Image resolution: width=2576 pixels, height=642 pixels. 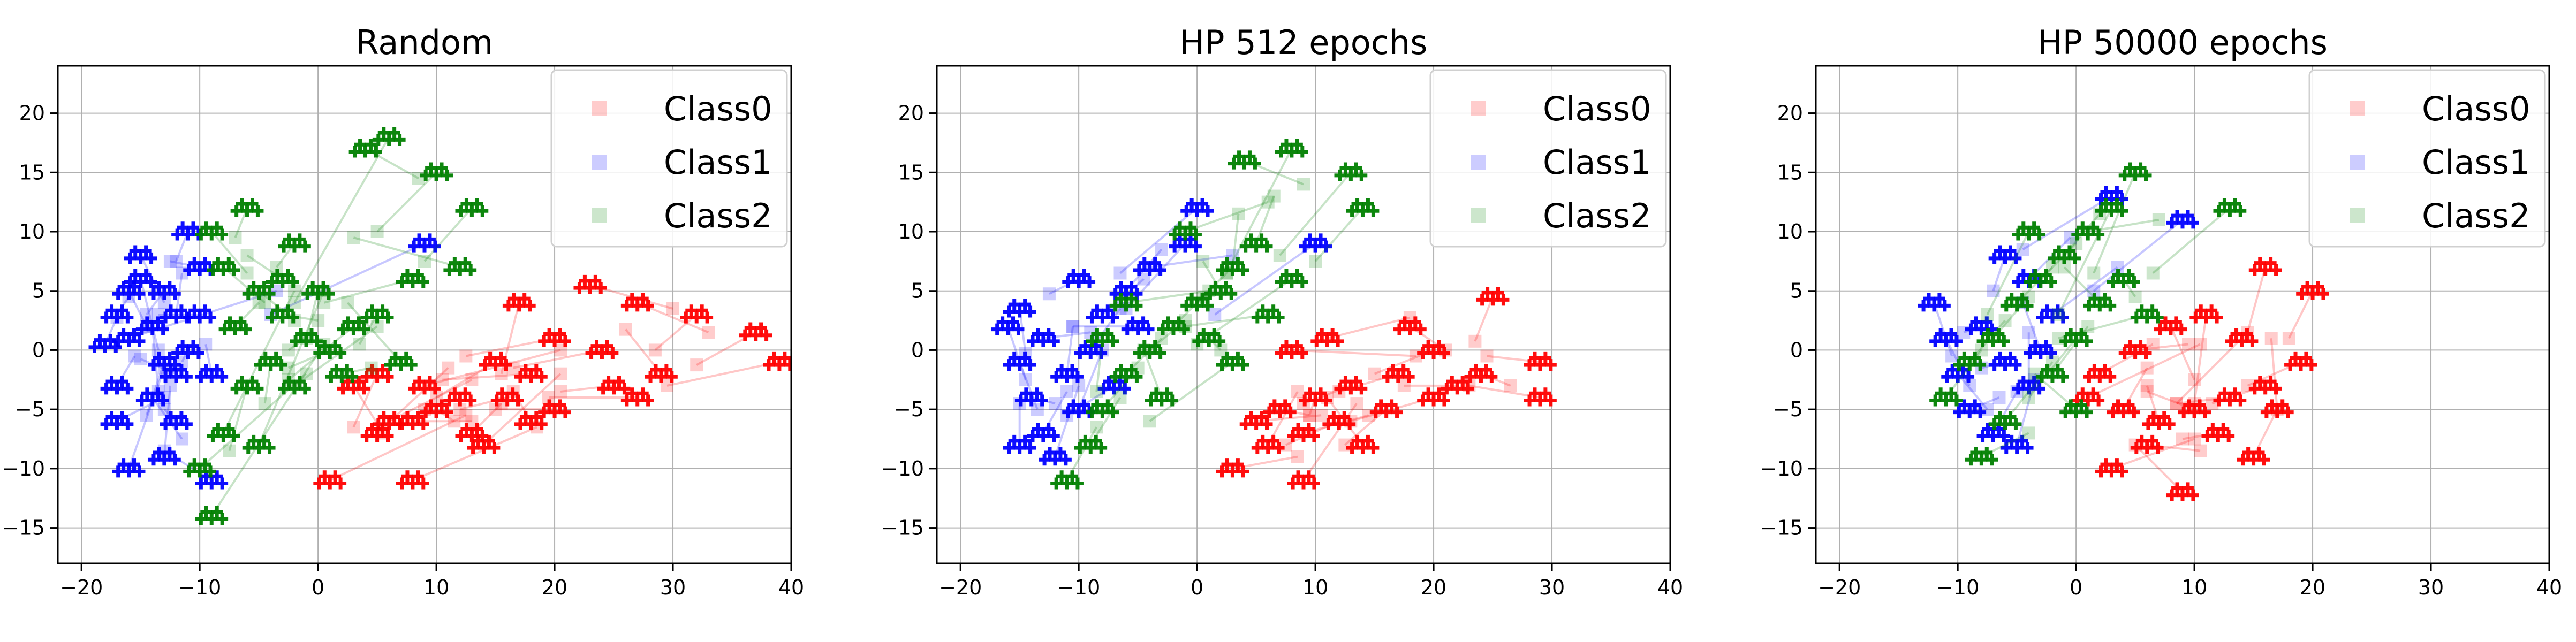 What do you see at coordinates (1197, 587) in the screenshot?
I see `x-tick-label: 0` at bounding box center [1197, 587].